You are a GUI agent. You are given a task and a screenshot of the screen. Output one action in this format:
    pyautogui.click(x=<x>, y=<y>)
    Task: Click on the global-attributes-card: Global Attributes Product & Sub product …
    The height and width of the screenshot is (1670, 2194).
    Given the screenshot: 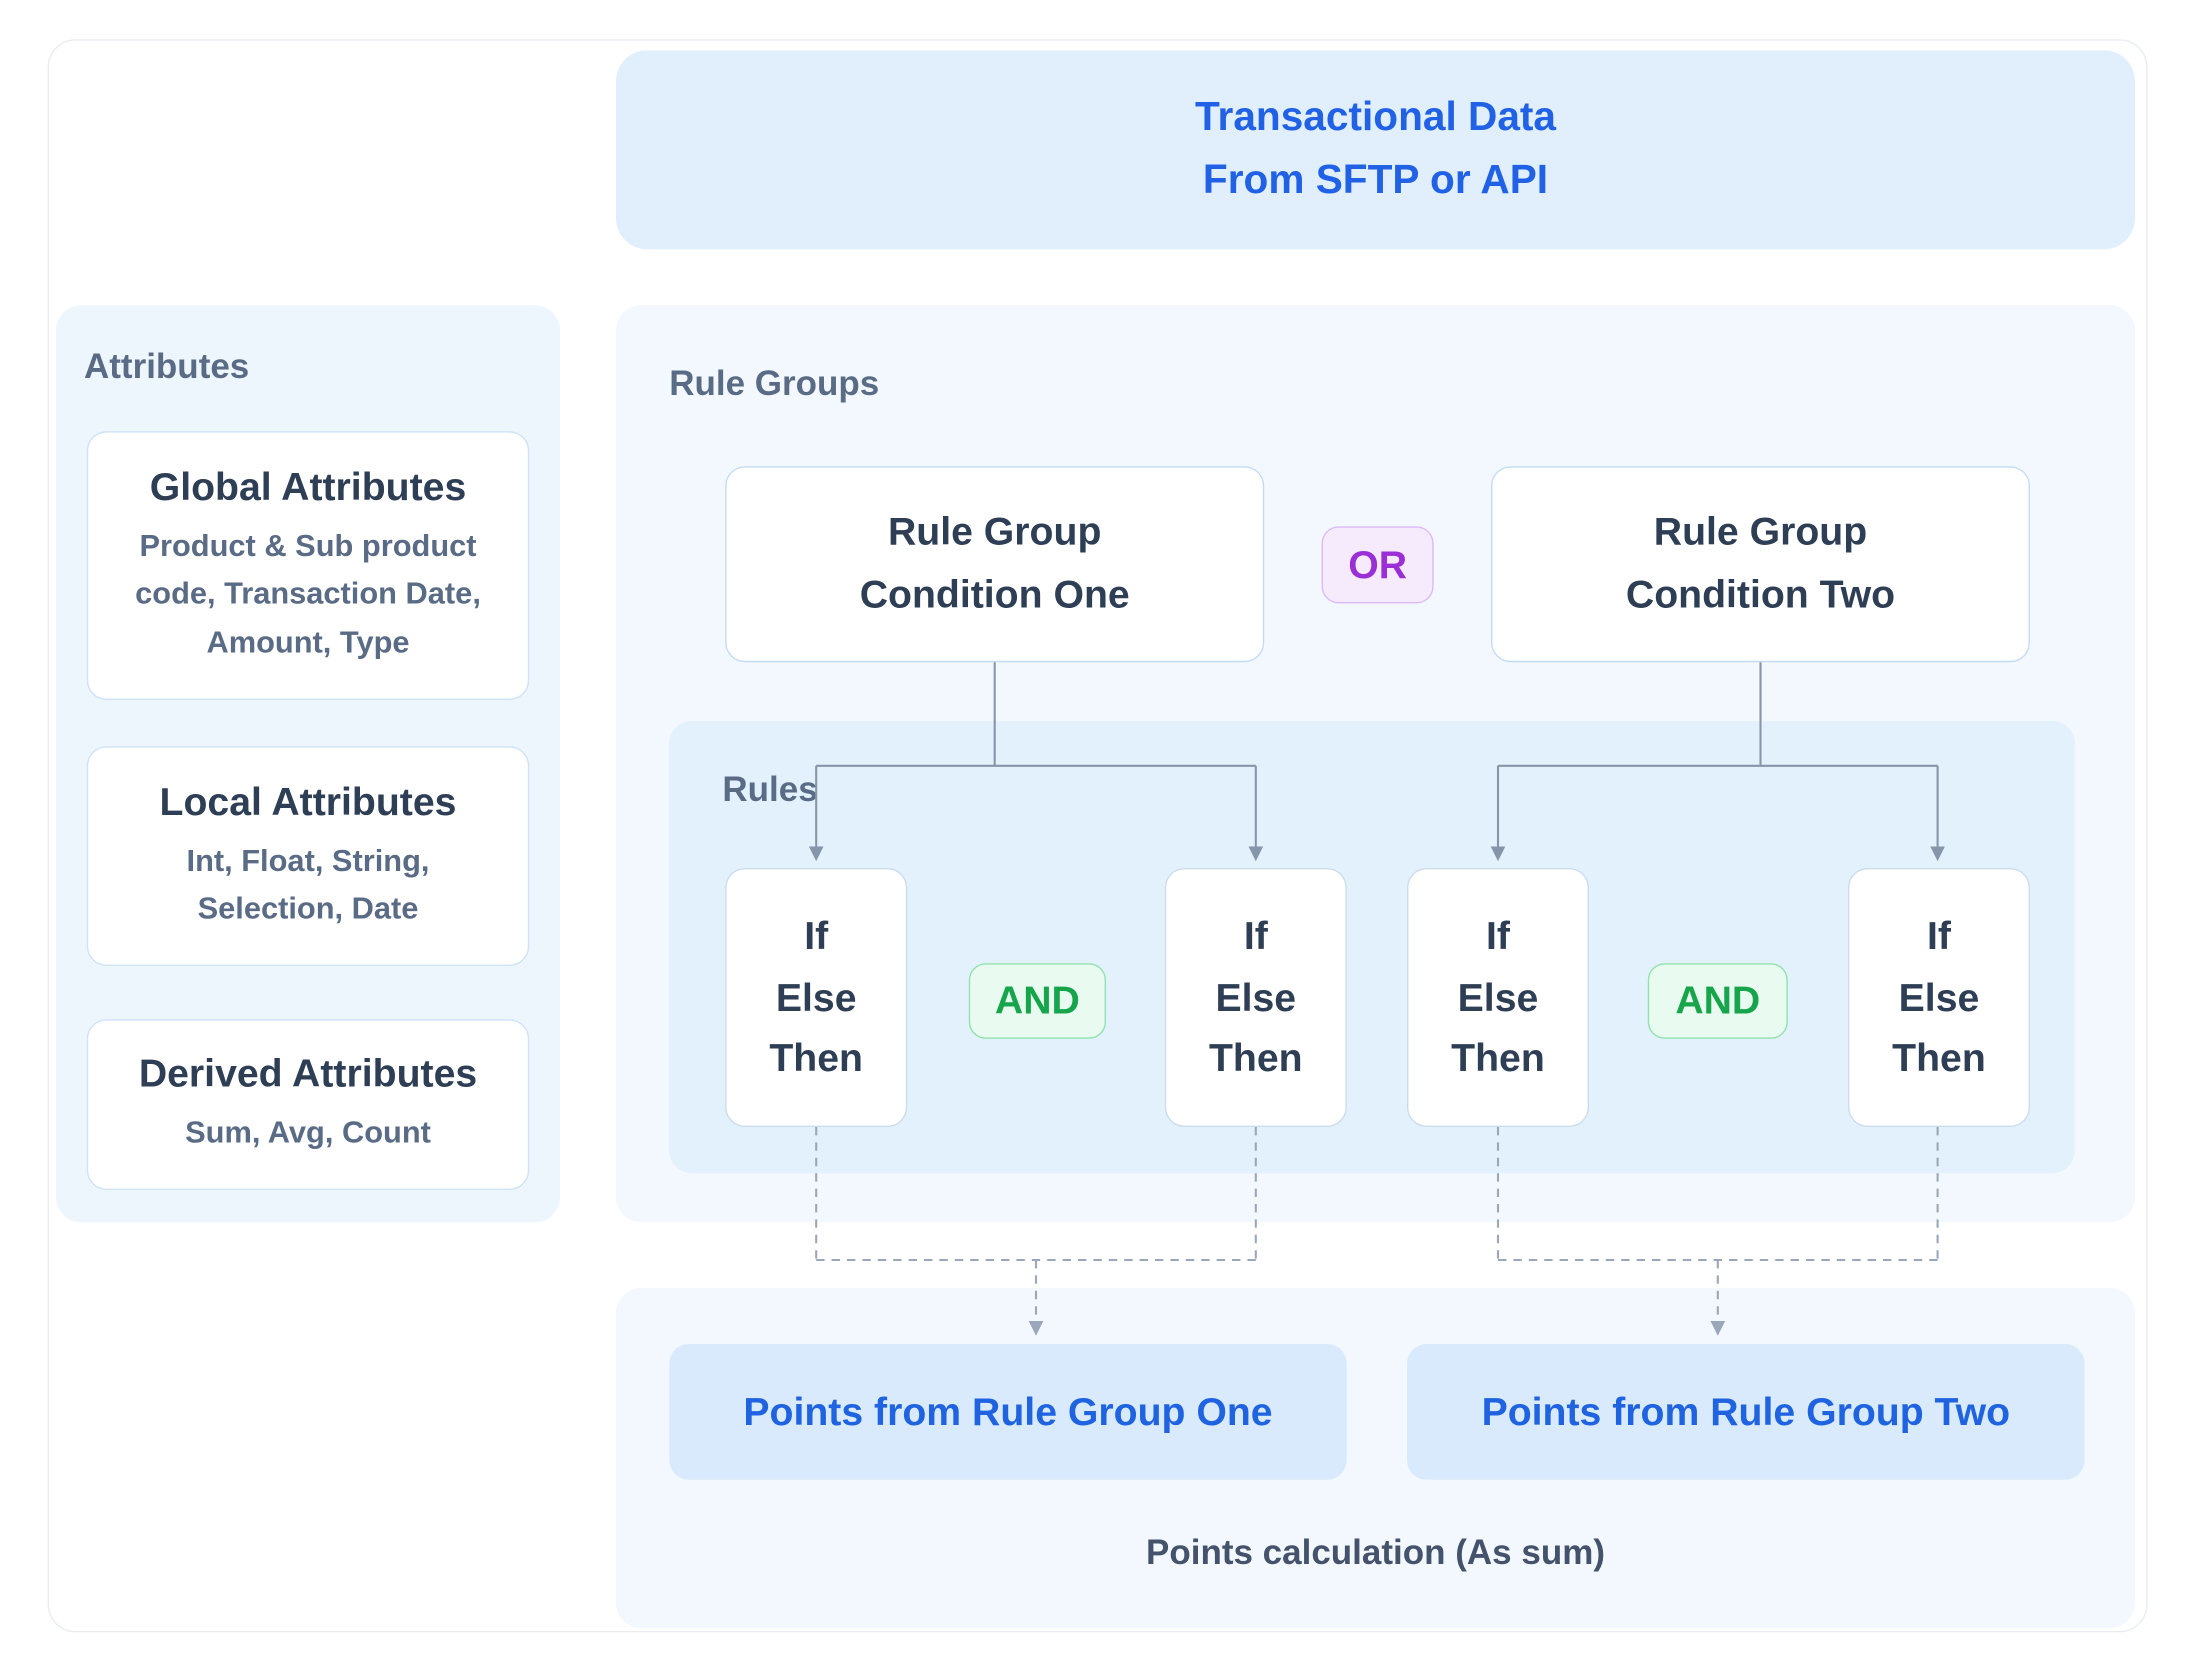 What is the action you would take?
    pyautogui.click(x=308, y=565)
    